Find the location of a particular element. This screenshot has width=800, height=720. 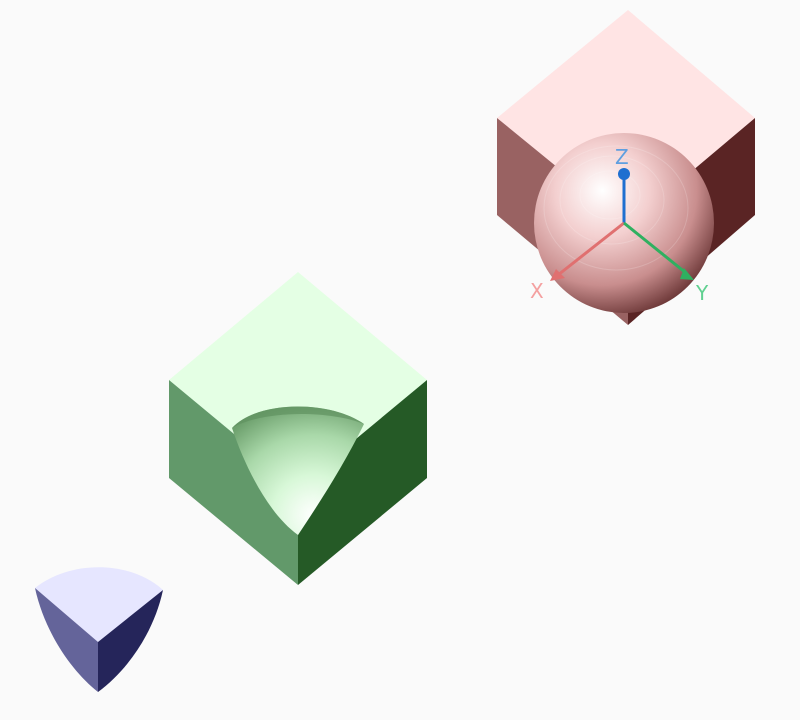

green-cube-left-face is located at coordinates (233, 482).